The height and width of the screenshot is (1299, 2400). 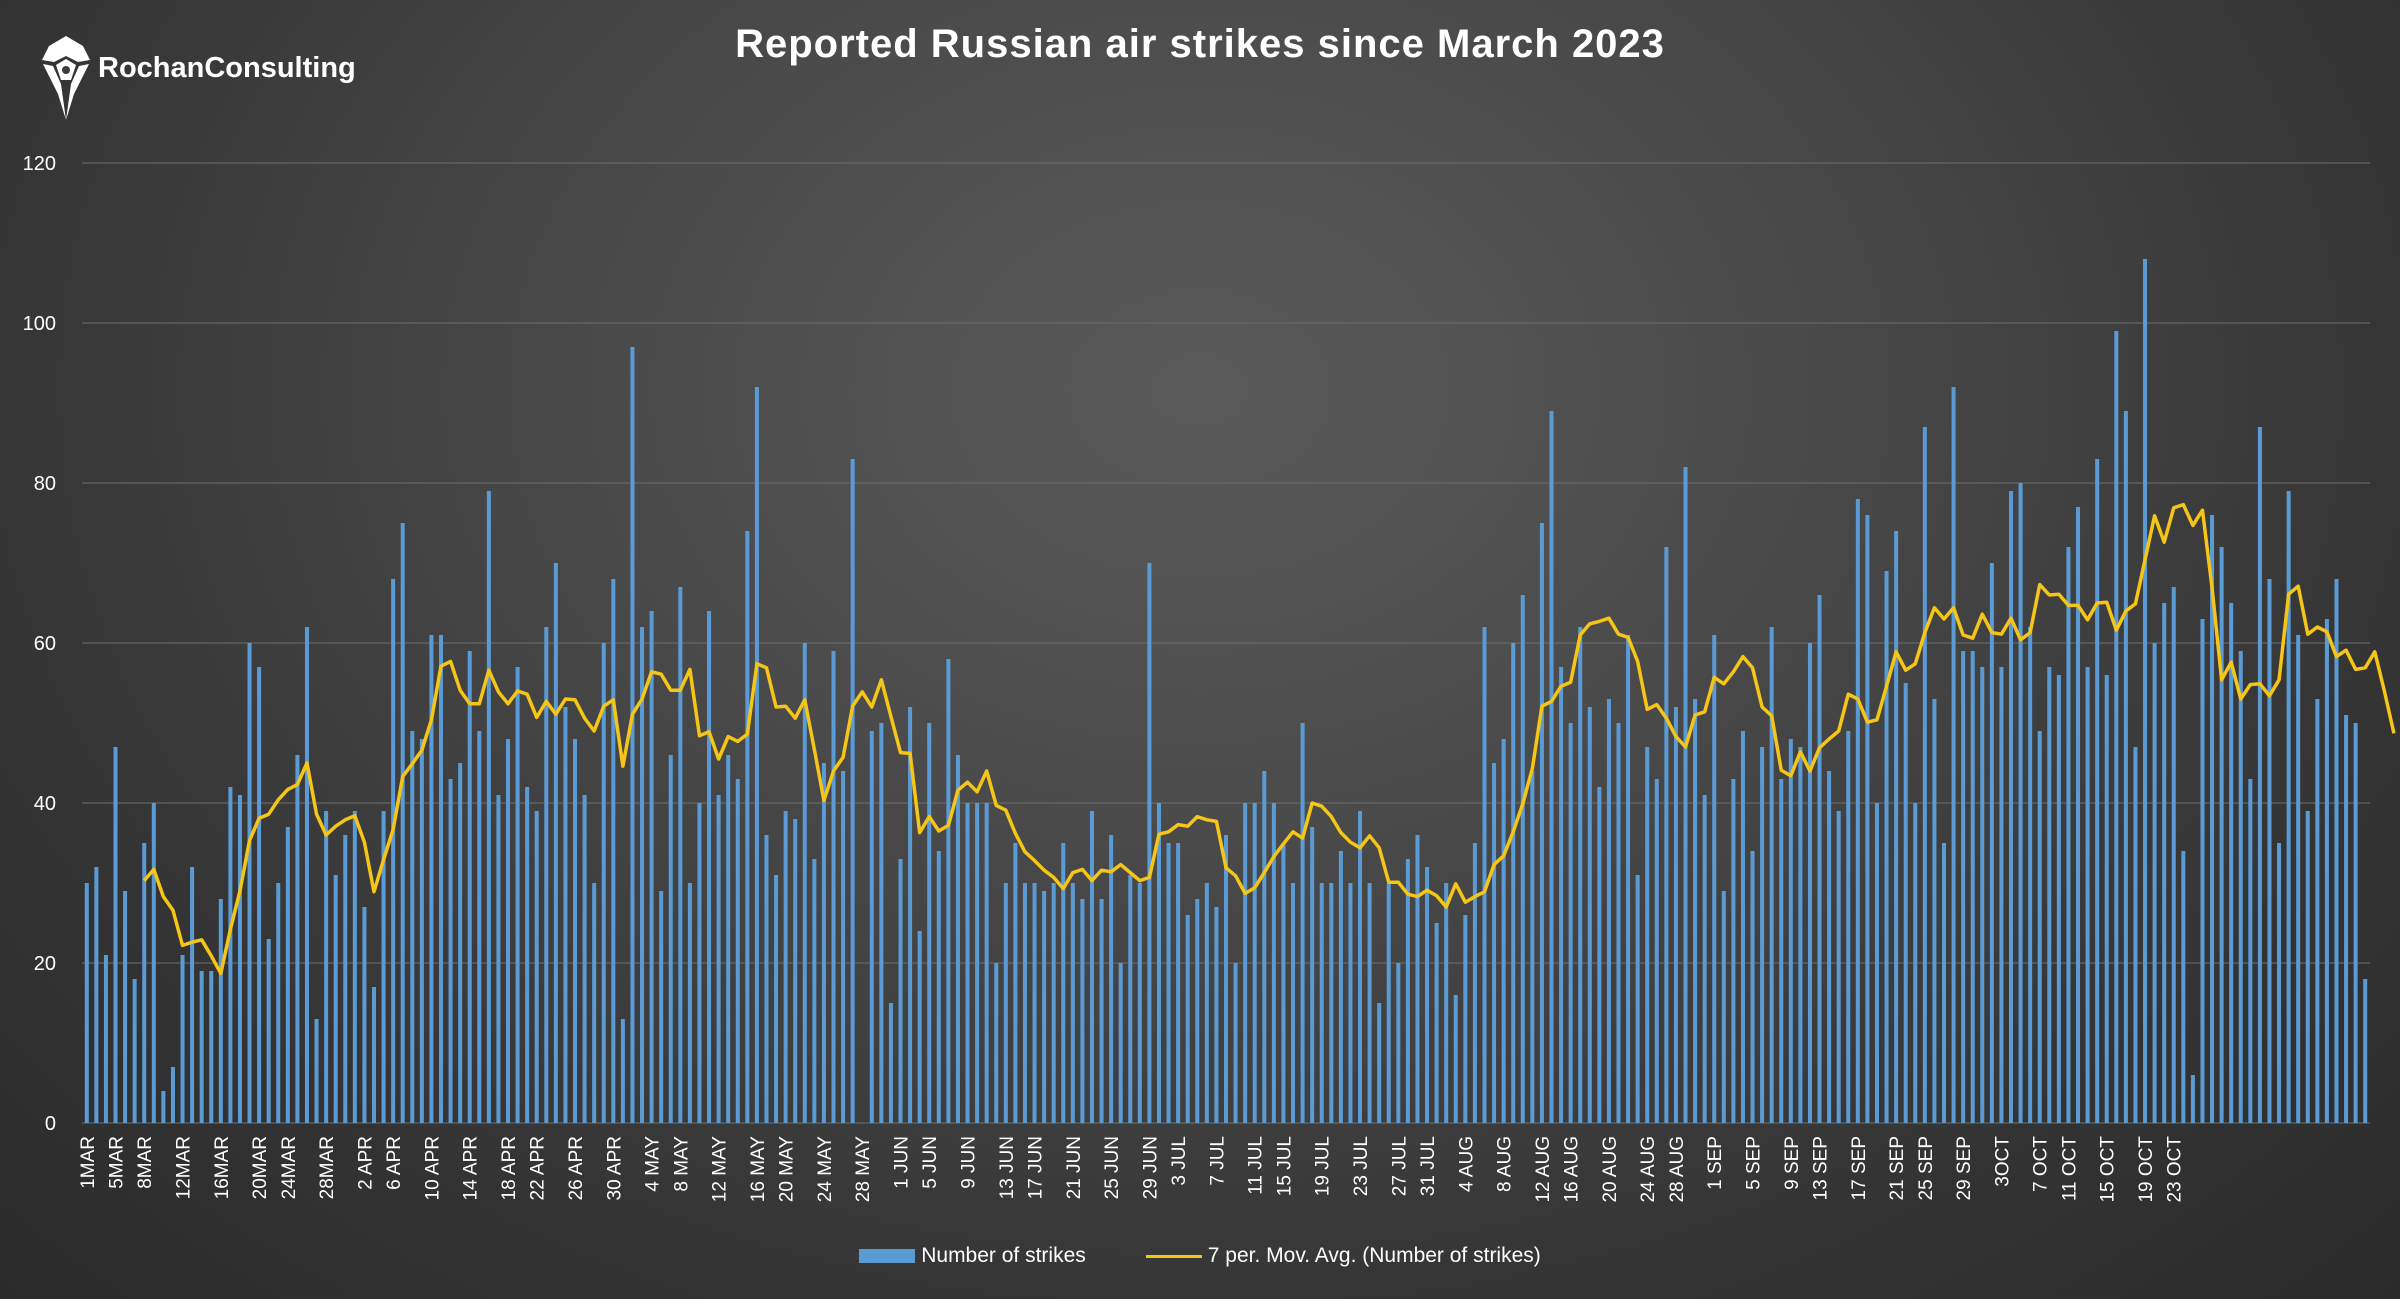 What do you see at coordinates (2146, 1169) in the screenshot?
I see `x-tick-label: 19 OCT` at bounding box center [2146, 1169].